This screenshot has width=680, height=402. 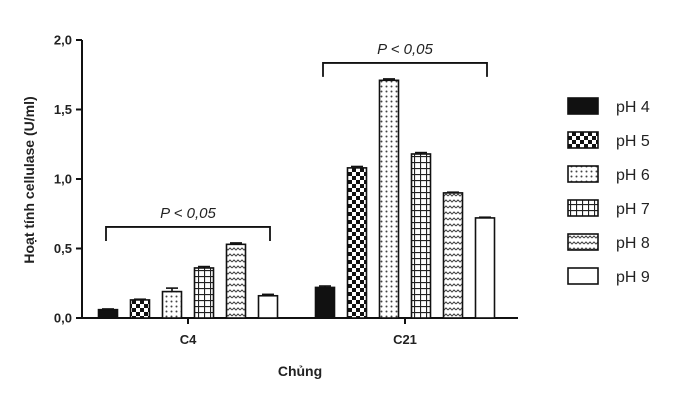 What do you see at coordinates (300, 371) in the screenshot?
I see `x-axis-title: Chủng` at bounding box center [300, 371].